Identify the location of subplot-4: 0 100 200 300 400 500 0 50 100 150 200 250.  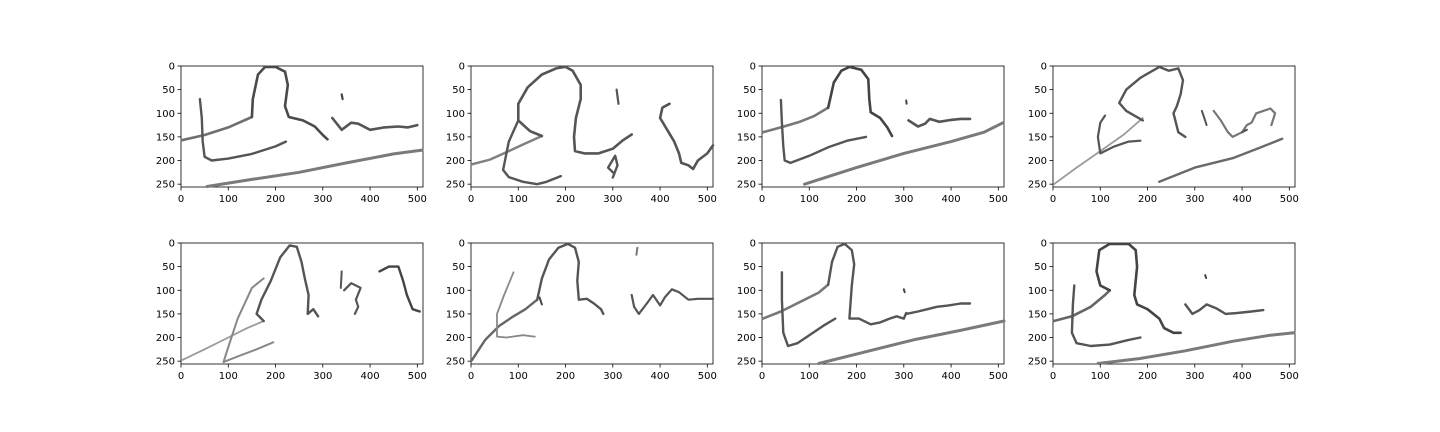
(1163, 134).